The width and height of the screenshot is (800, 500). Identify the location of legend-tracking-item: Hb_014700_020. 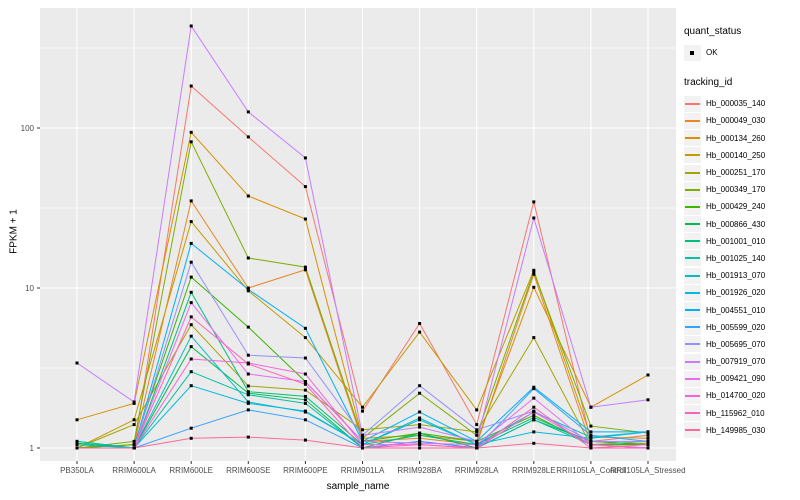
(742, 395).